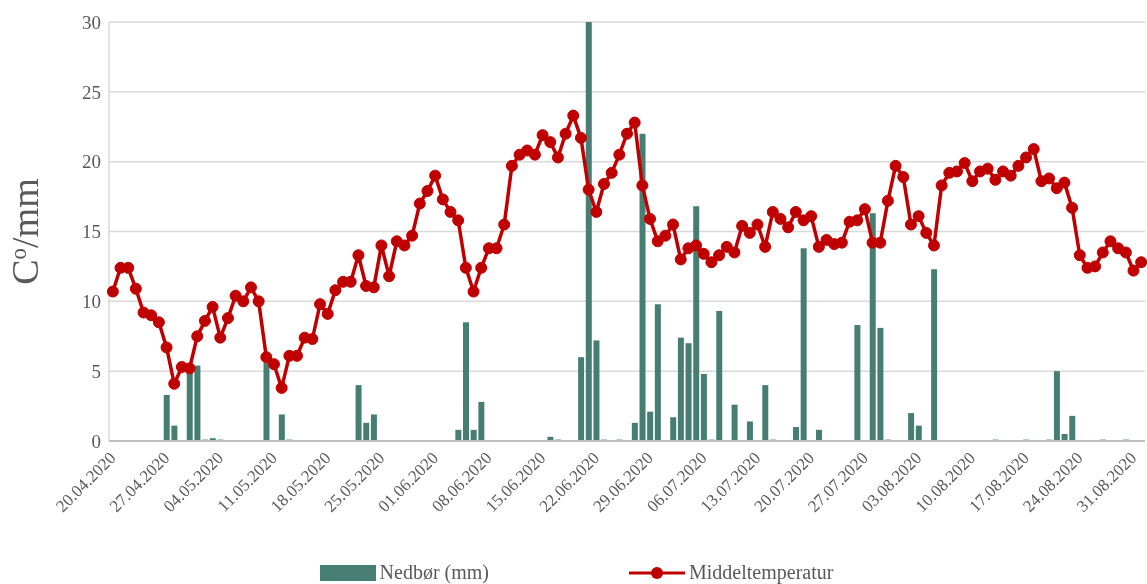 The height and width of the screenshot is (584, 1147). What do you see at coordinates (91, 22) in the screenshot?
I see `y-tick-label: 30` at bounding box center [91, 22].